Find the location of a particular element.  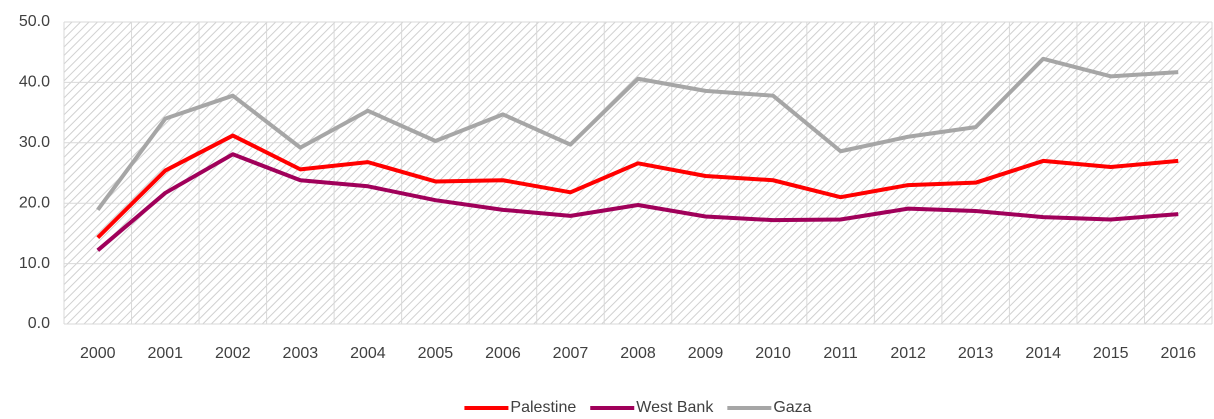

x-tick-label: 2010 is located at coordinates (773, 353).